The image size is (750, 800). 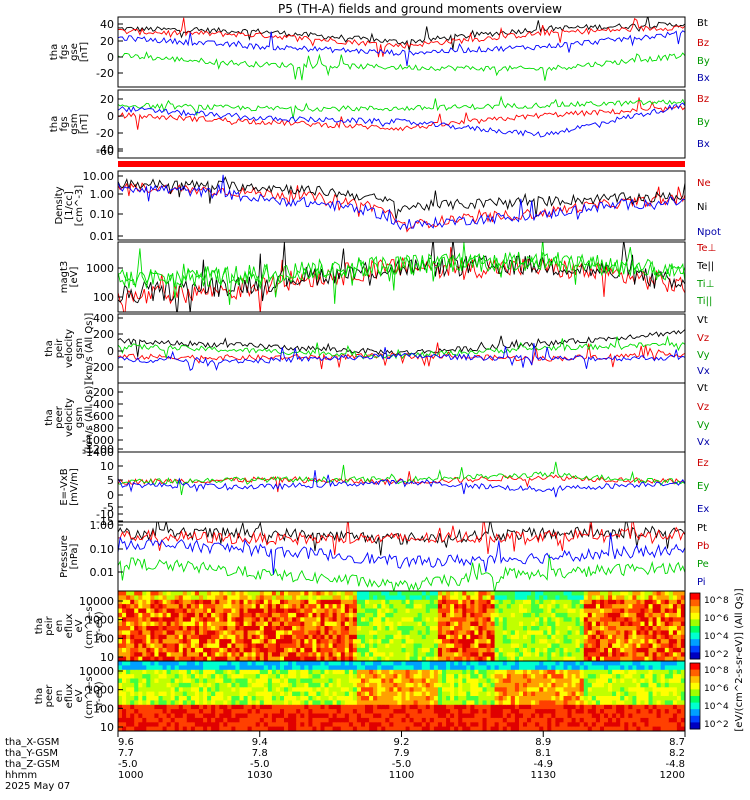 What do you see at coordinates (74, 487) in the screenshot?
I see `y-axis-label: [mV/m]` at bounding box center [74, 487].